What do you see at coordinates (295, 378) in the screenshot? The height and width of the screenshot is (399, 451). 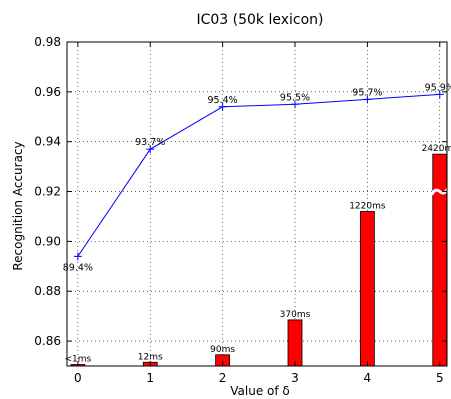 I see `x-tick-label: 3` at bounding box center [295, 378].